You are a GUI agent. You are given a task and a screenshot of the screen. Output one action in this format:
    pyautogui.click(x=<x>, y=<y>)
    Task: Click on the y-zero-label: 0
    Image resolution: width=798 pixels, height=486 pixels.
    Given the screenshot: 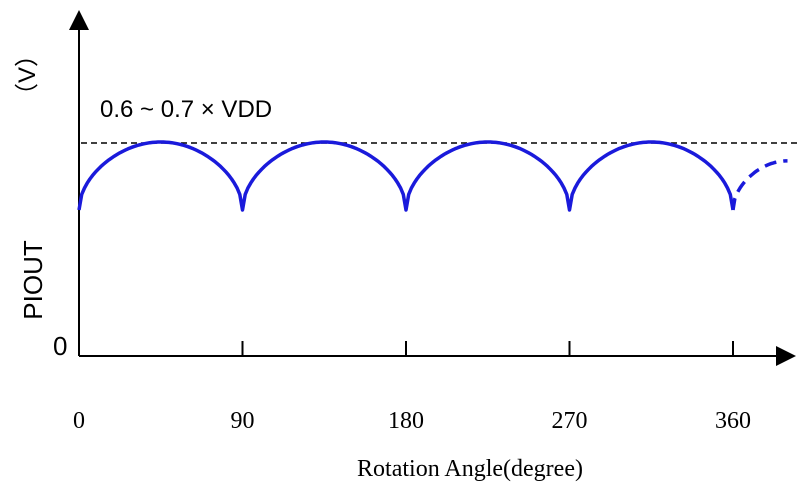 What is the action you would take?
    pyautogui.click(x=60, y=346)
    